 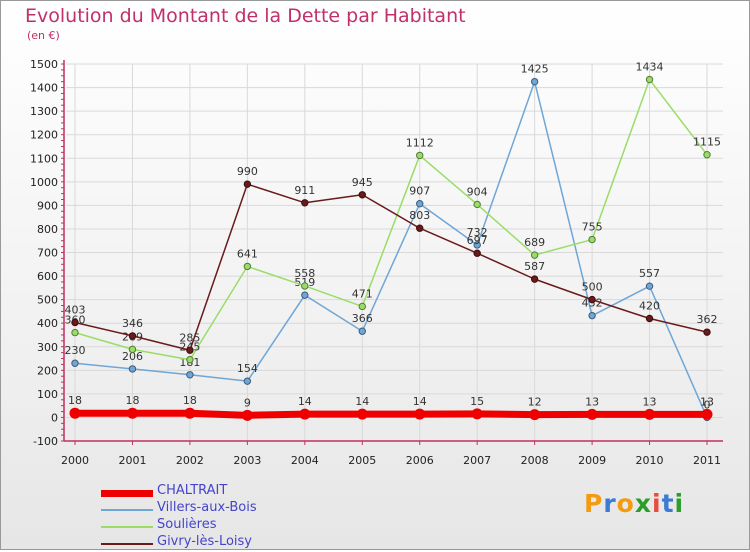 I want to click on y-tick-label: 200, so click(x=47, y=370).